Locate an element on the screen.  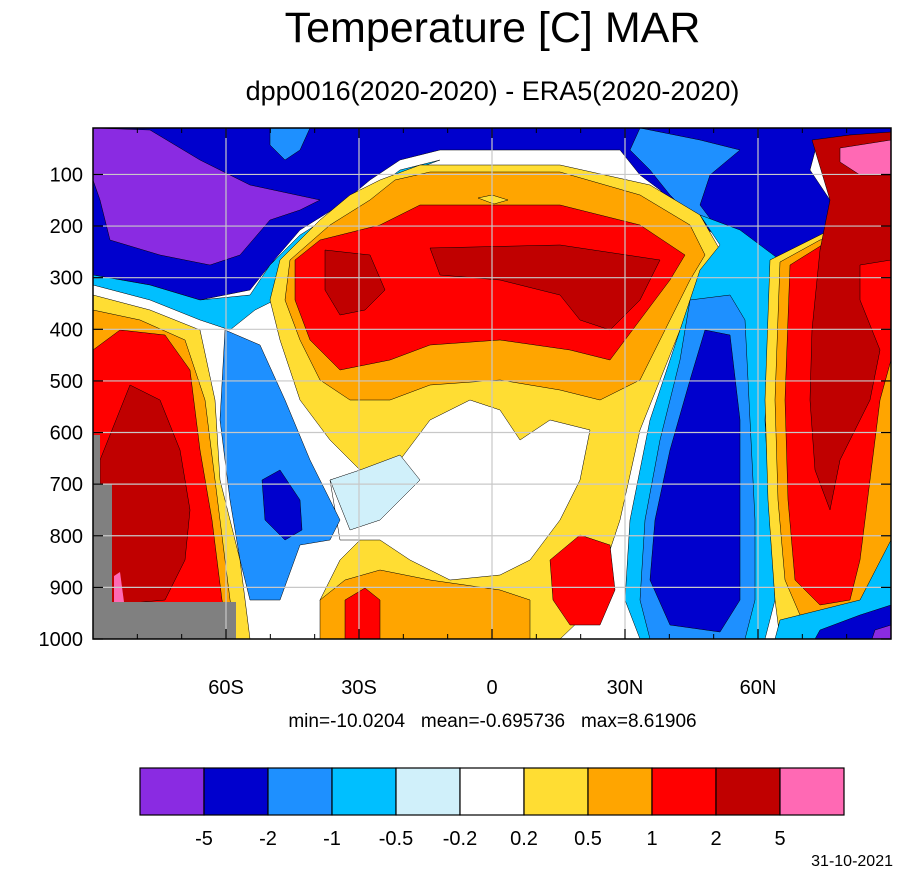
stats-text: min=-10.0204 mean=-0.695736 max=8.61906 is located at coordinates (492, 721).